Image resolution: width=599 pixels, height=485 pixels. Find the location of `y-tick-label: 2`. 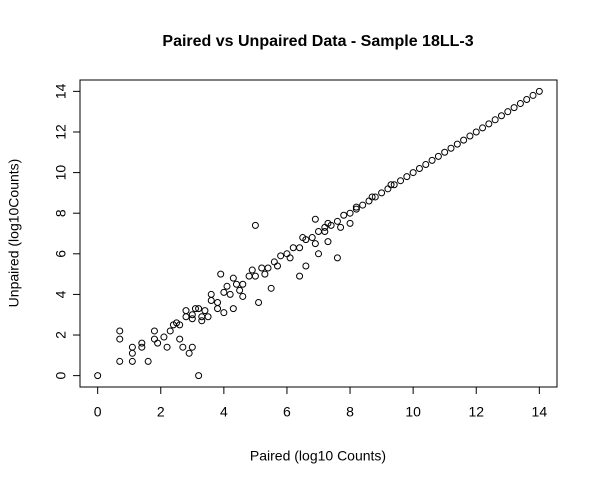

y-tick-label: 2 is located at coordinates (61, 335).